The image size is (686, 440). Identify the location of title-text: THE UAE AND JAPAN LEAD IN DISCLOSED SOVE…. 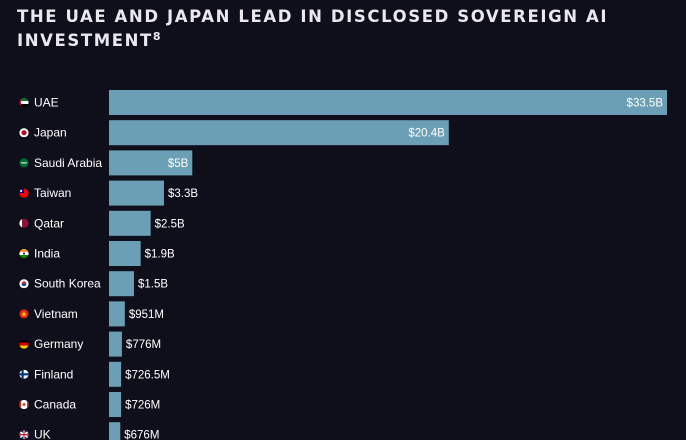
(313, 28).